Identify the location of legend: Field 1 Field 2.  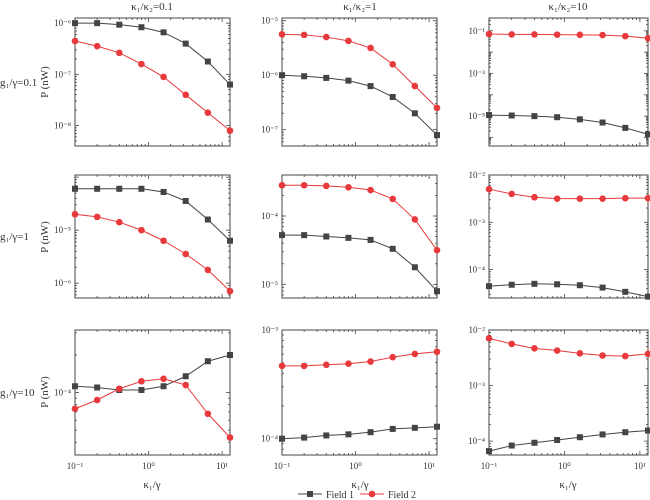
(357, 495).